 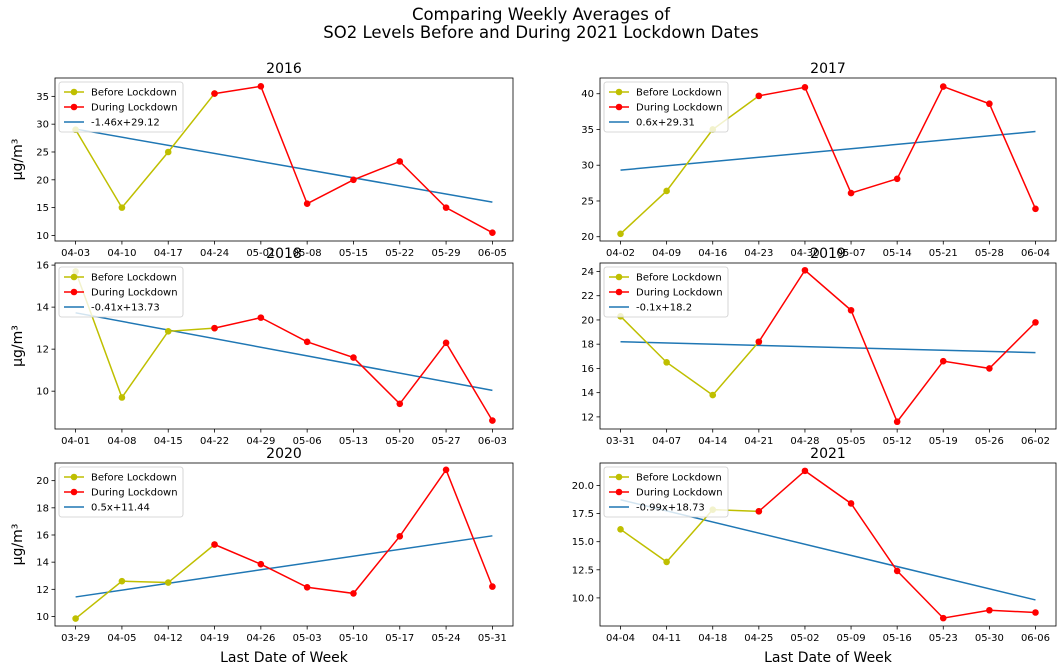 What do you see at coordinates (125, 308) in the screenshot?
I see `legend-trend-label: -0.41x+13.73` at bounding box center [125, 308].